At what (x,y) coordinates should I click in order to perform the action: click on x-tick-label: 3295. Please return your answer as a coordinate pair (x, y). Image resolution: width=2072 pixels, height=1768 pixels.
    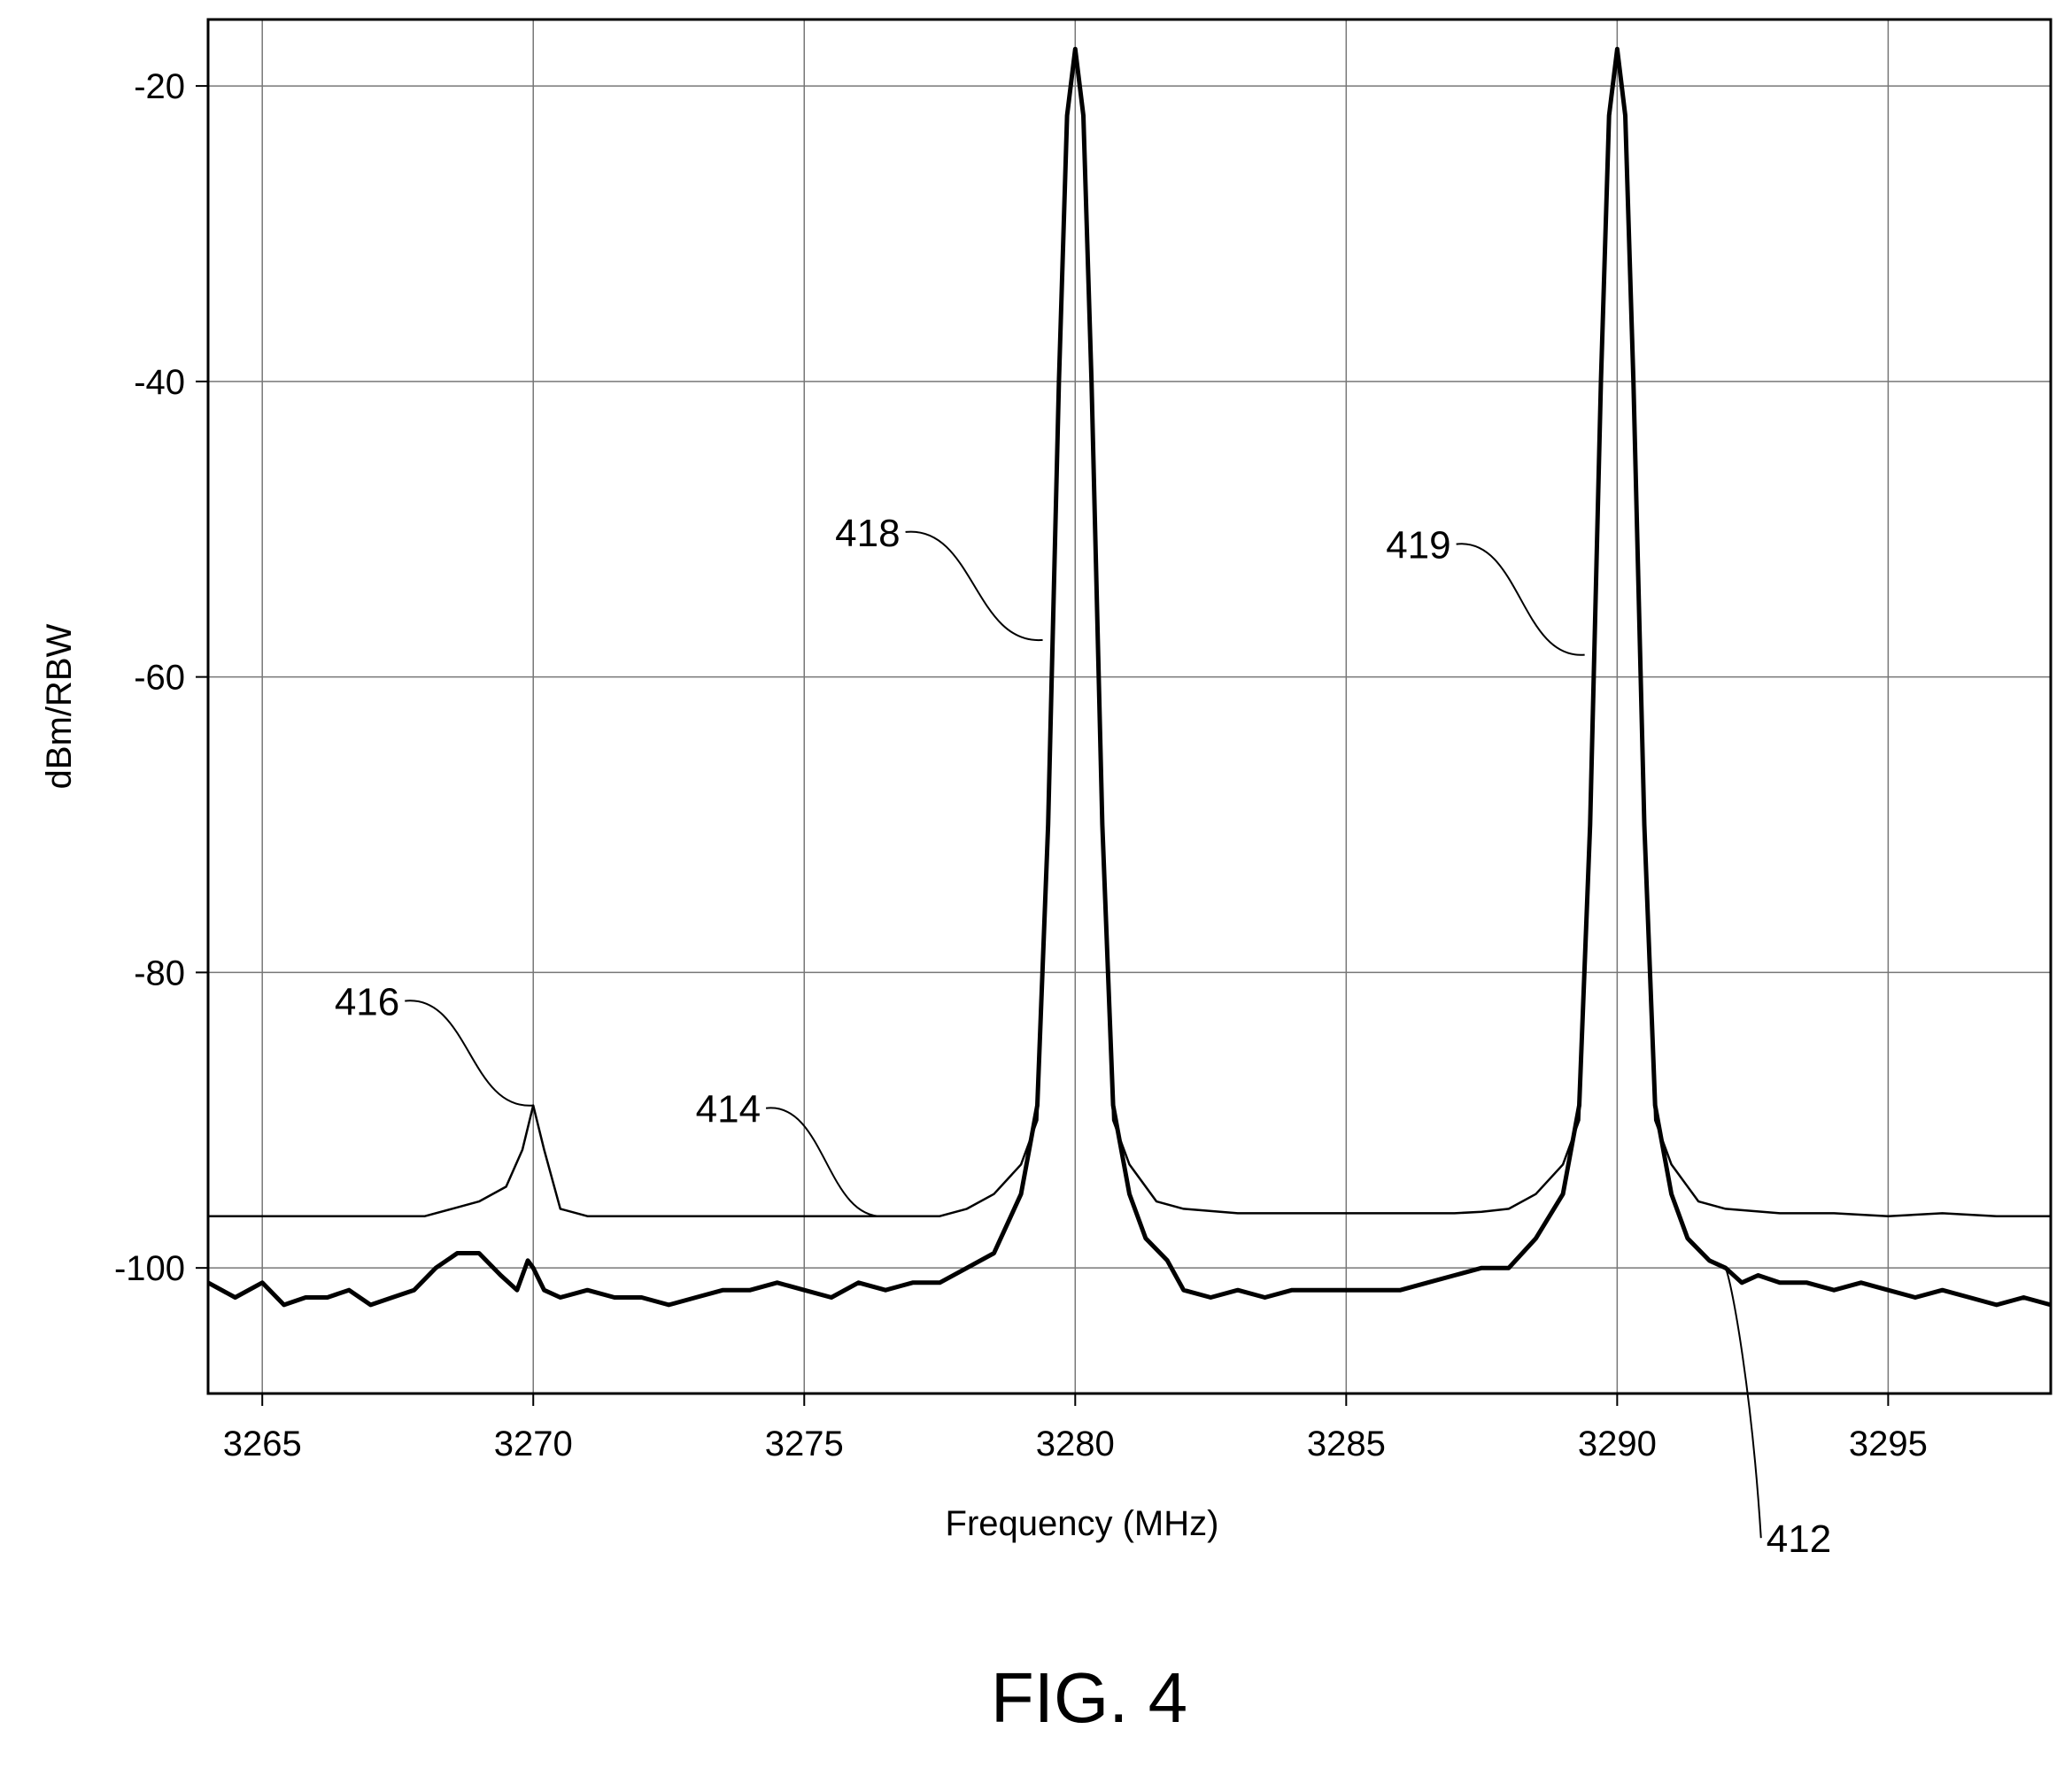
    Looking at the image, I should click on (1889, 1443).